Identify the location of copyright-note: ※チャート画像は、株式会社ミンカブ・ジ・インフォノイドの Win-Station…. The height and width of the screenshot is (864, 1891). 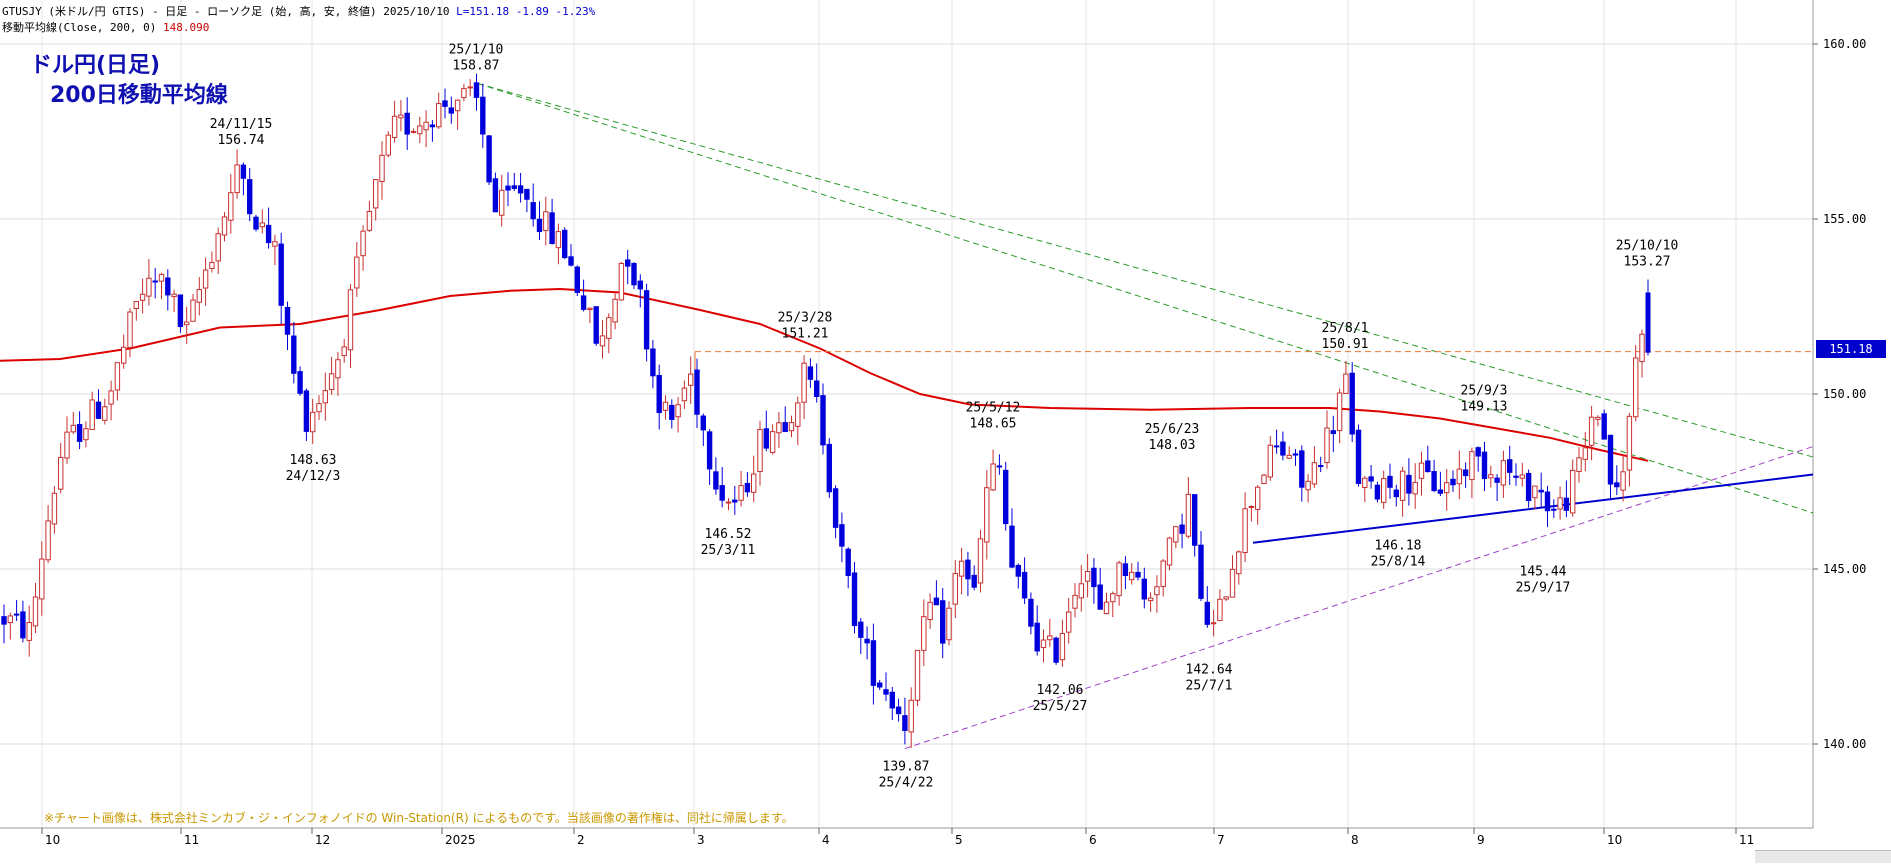
(419, 818).